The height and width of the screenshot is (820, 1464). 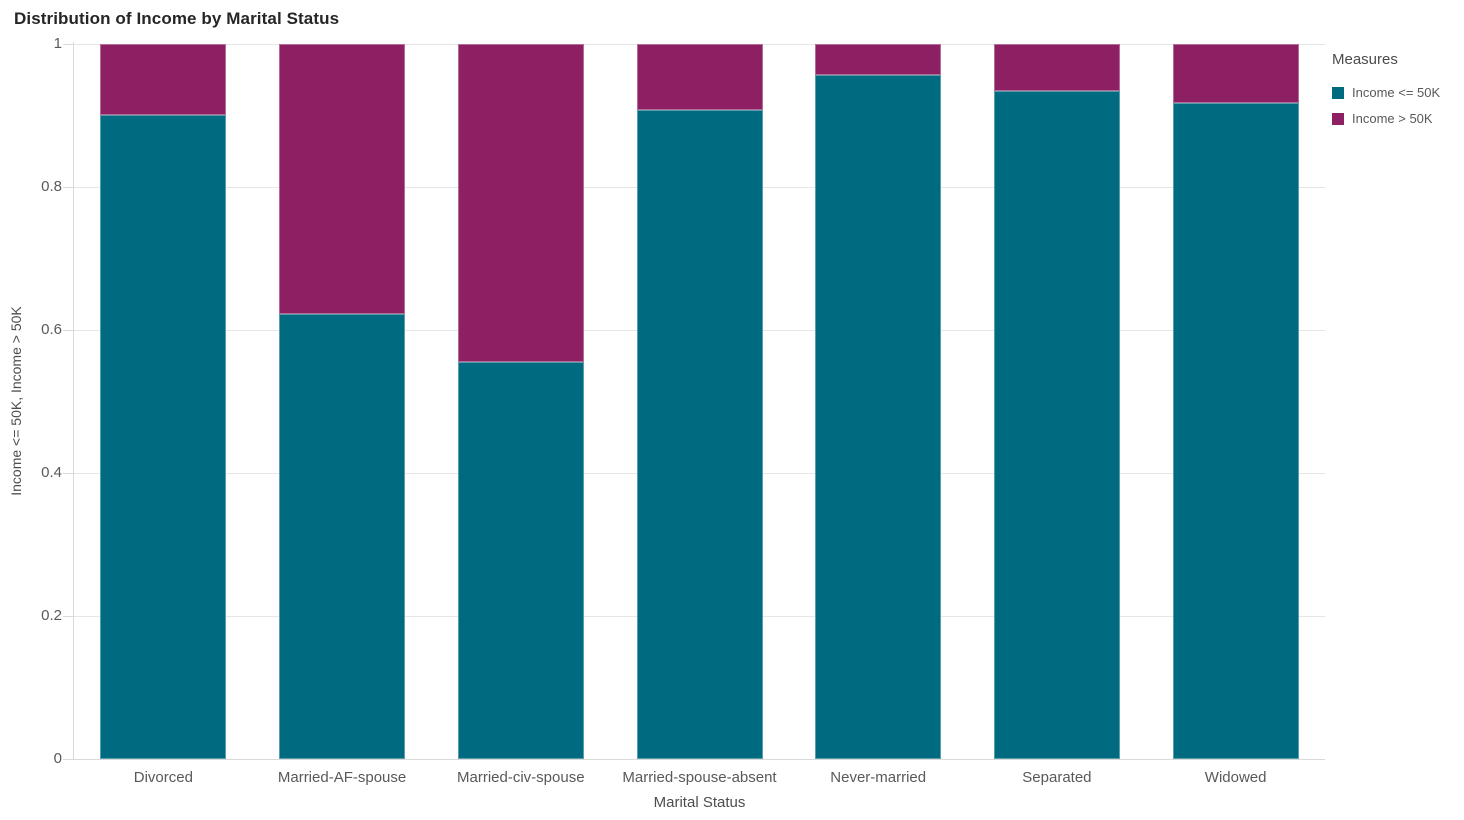 What do you see at coordinates (699, 777) in the screenshot?
I see `x-tick-label: Married-spouse-absent` at bounding box center [699, 777].